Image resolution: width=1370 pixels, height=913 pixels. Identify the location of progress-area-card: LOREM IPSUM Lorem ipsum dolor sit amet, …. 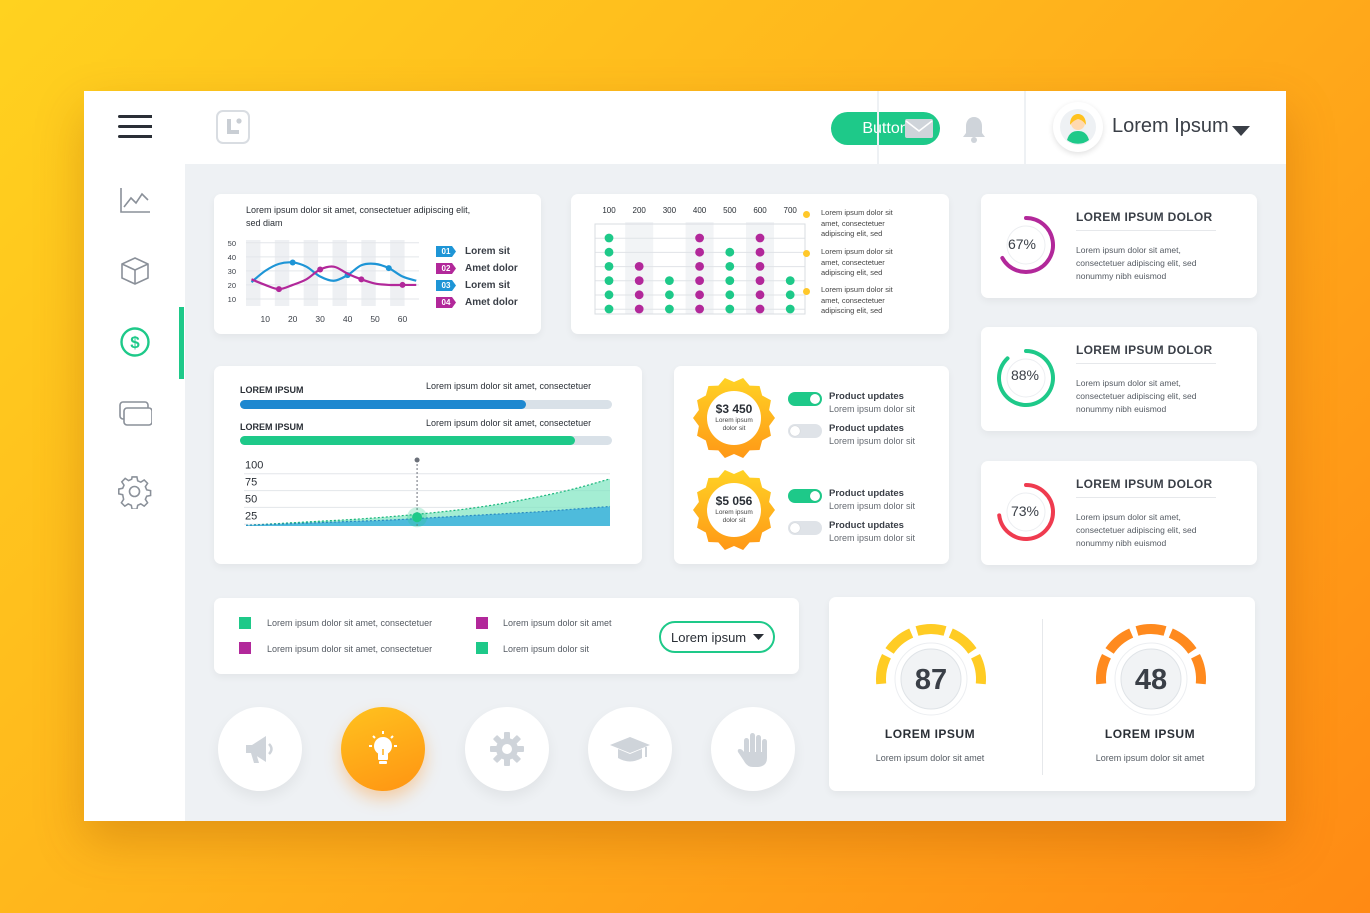
(428, 465).